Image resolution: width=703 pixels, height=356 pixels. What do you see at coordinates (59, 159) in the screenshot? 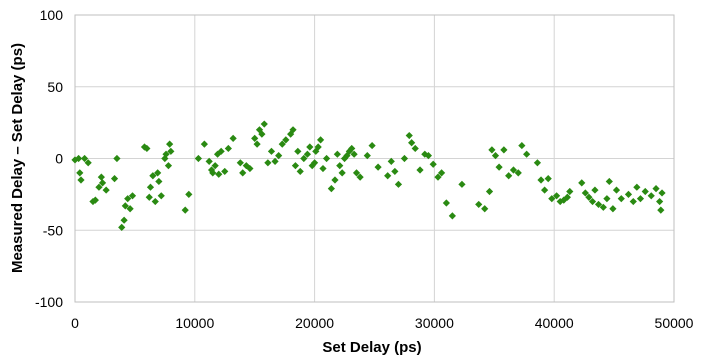
I see `y-tick-label: 0` at bounding box center [59, 159].